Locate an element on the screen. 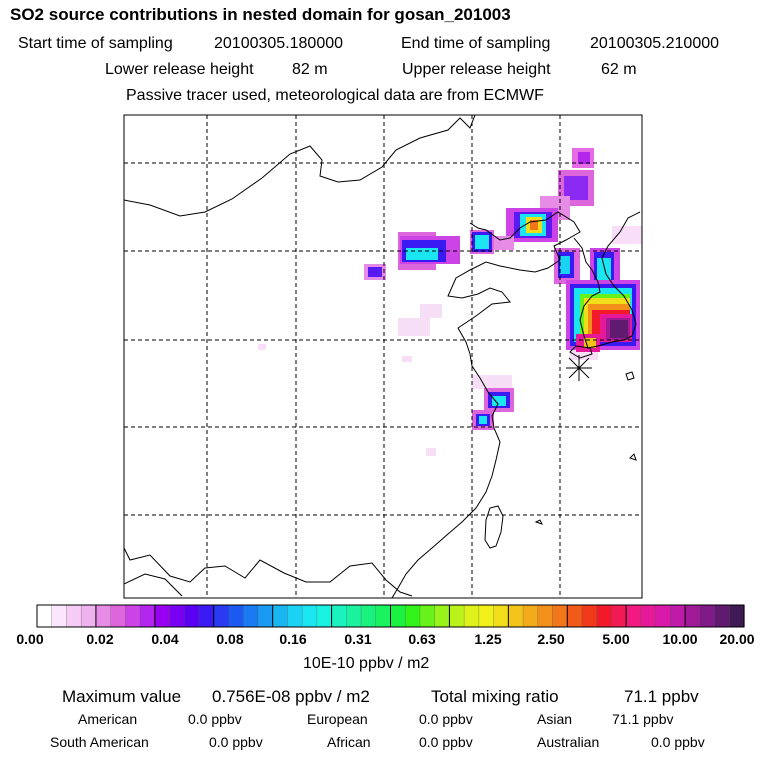 The image size is (768, 768). plume-north is located at coordinates (550, 195).